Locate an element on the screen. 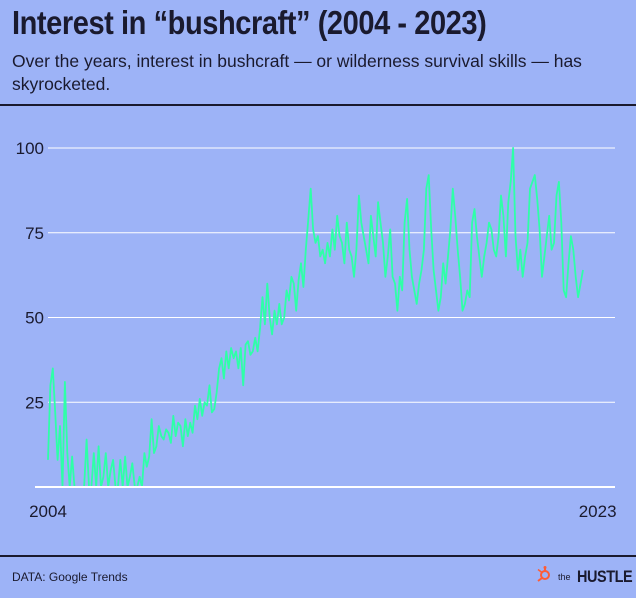 The image size is (636, 598). bottom-divider is located at coordinates (318, 556).